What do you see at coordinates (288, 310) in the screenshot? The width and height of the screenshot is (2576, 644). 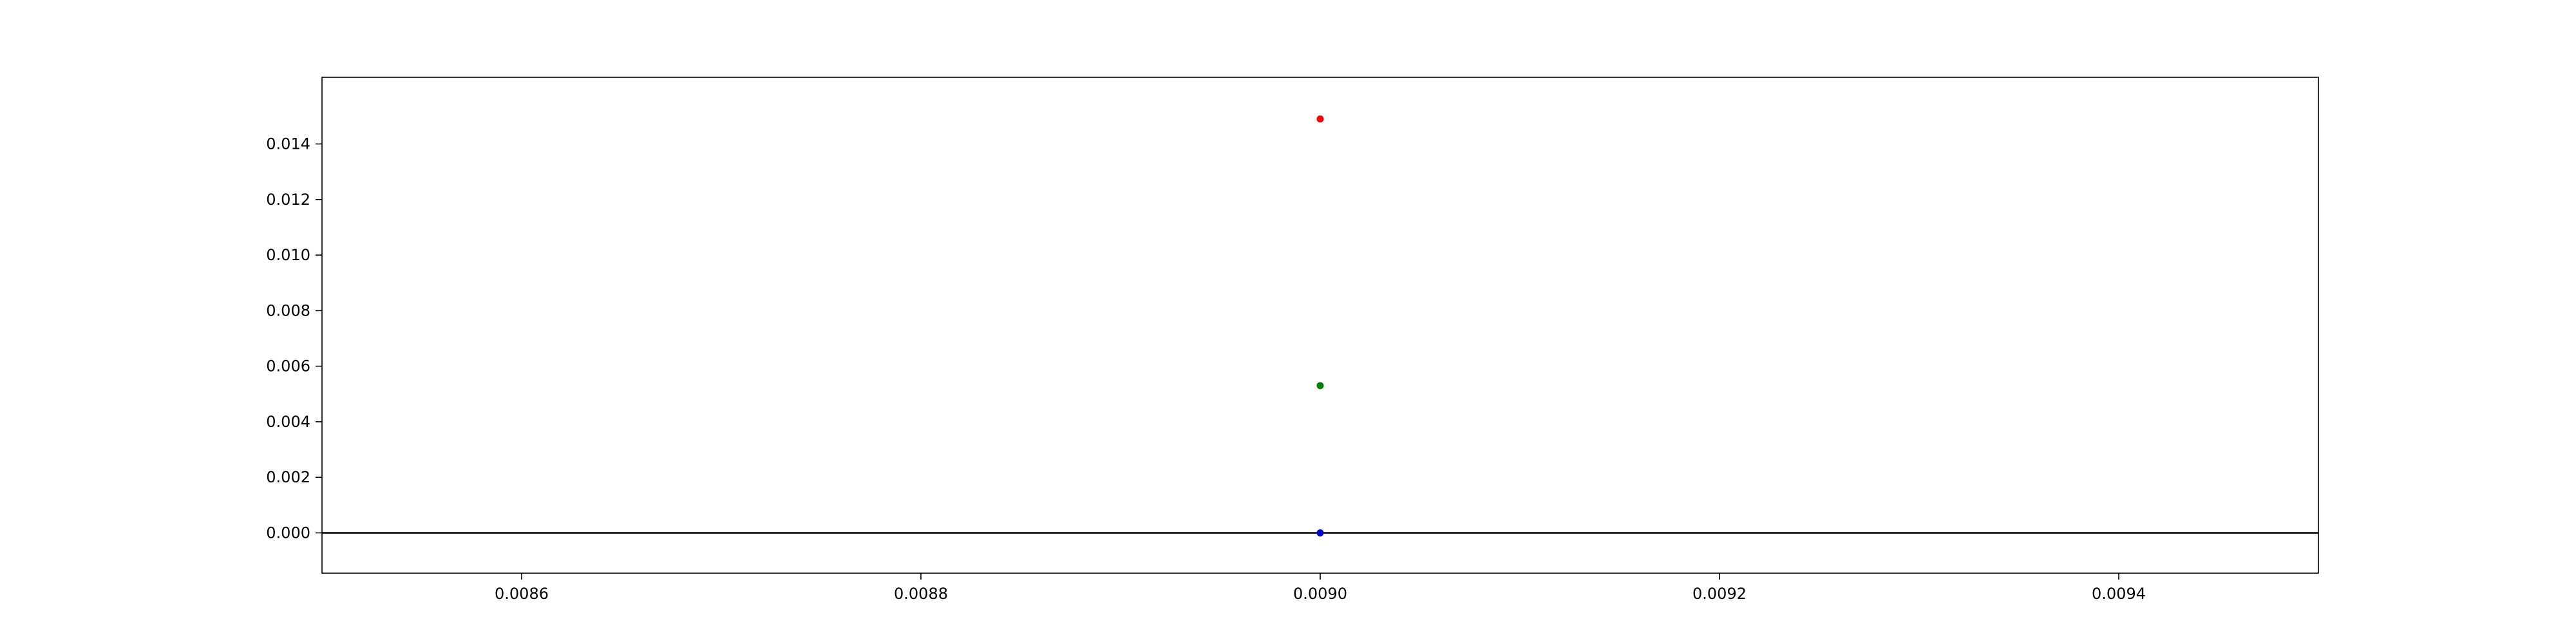 I see `y-tick-label: 0.008` at bounding box center [288, 310].